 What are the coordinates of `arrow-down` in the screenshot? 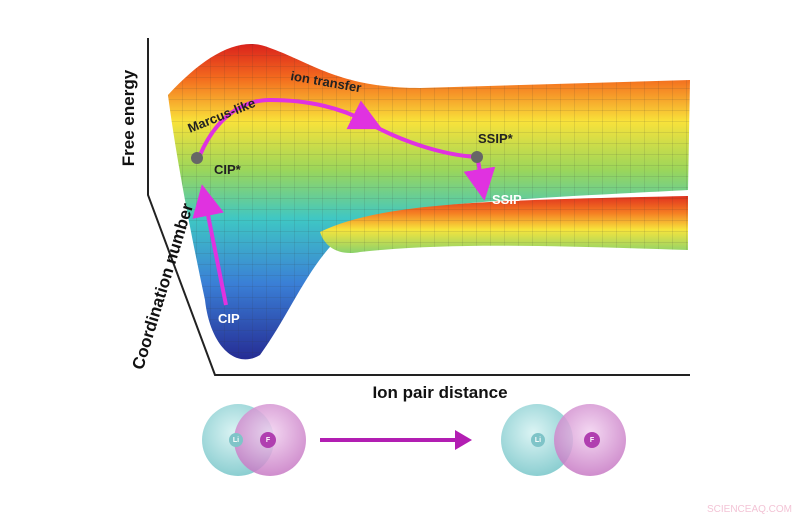 It's located at (479, 180).